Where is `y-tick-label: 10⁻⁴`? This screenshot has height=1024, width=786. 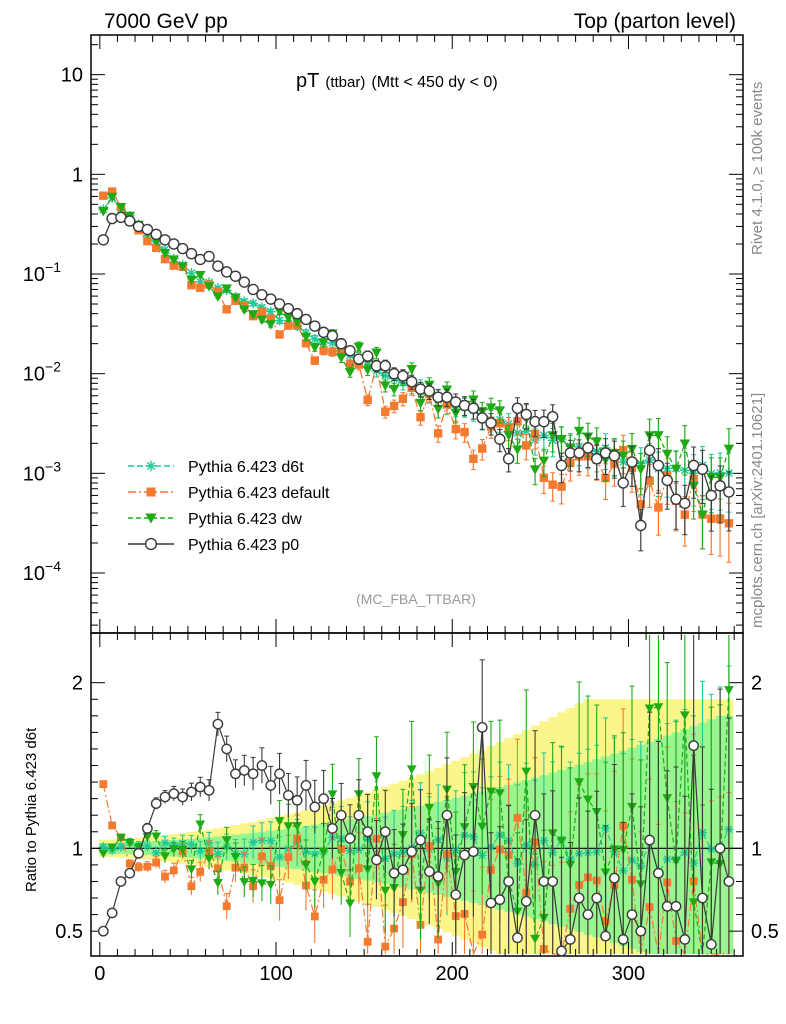 y-tick-label: 10⁻⁴ is located at coordinates (42, 571).